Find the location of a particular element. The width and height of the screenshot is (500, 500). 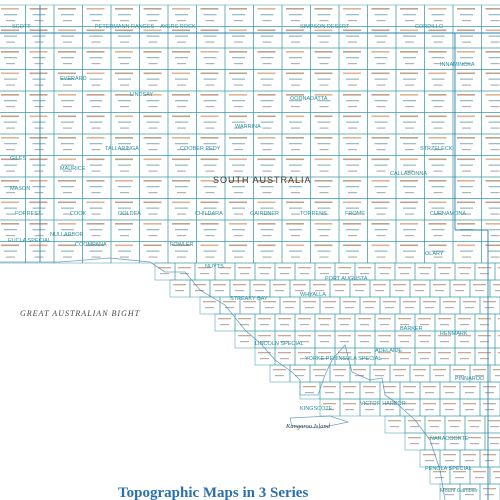

region-label-scott: SCOTT is located at coordinates (21, 27).